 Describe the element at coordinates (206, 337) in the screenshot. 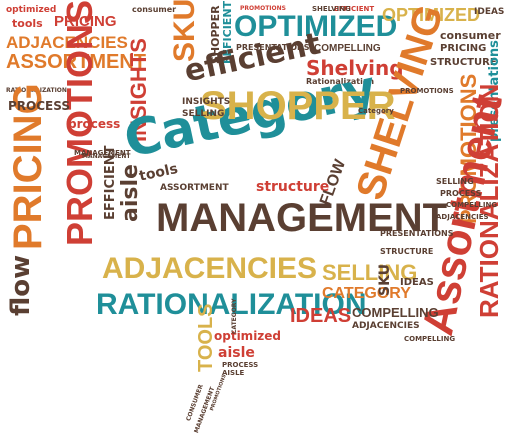

I see `word-tools: TOOLS` at that location.